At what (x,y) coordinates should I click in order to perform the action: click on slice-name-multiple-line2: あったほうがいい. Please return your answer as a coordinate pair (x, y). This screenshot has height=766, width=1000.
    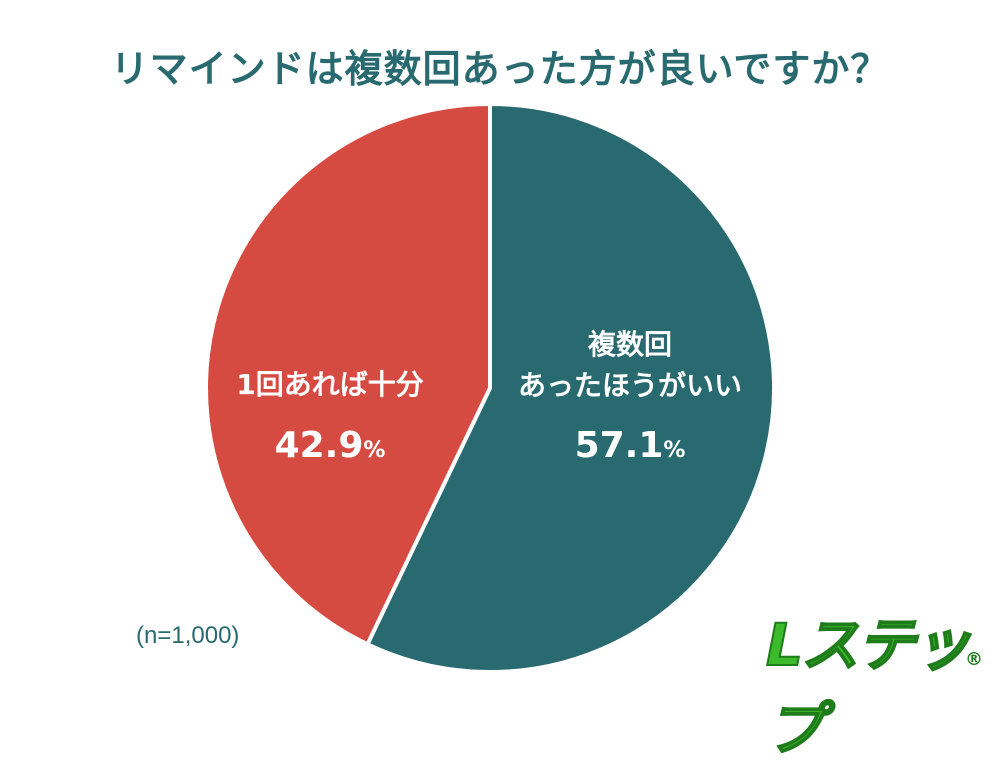
    Looking at the image, I should click on (629, 385).